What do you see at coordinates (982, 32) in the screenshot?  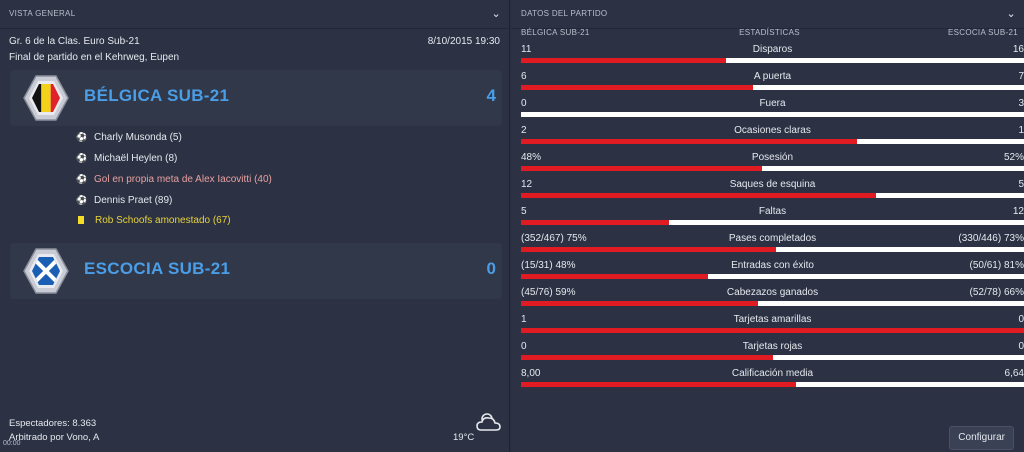 I see `col-away-team: ESCOCIA SUB-21` at bounding box center [982, 32].